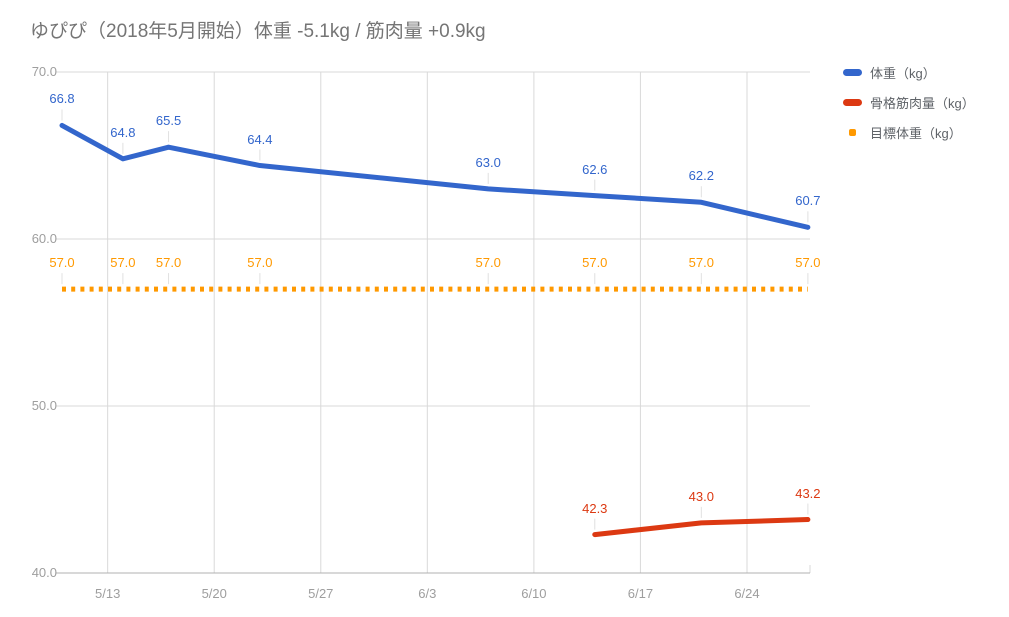  I want to click on data-point-label: 60.7, so click(808, 201).